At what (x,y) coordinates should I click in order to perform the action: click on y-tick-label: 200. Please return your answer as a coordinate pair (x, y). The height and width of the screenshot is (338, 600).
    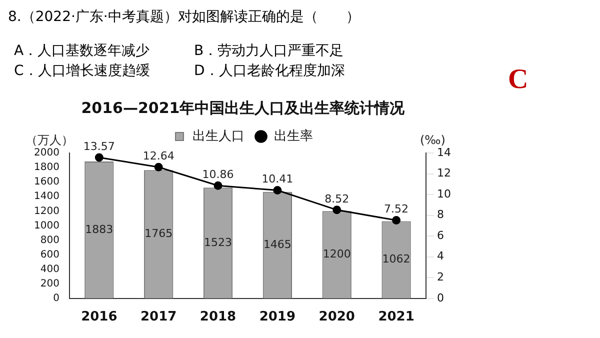
    Looking at the image, I should click on (50, 284).